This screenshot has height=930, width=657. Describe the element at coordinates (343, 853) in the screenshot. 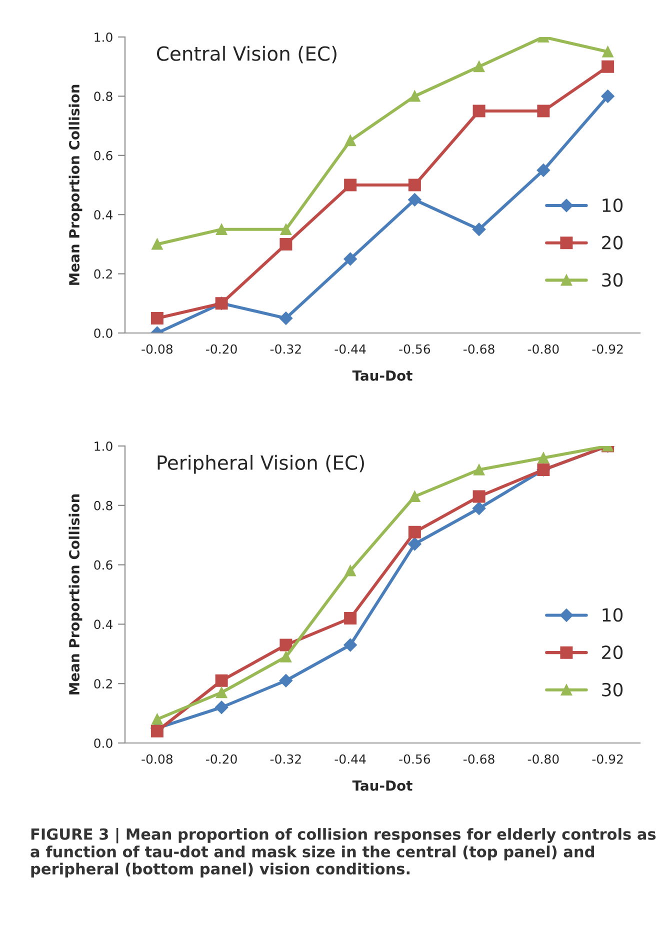

I see `caption: FIGURE 3 | Mean proportion of collision responses for elderly controls as a function of tau-dot and mask size in the central (top panel) and peripheral (bottom panel) vision conditions.` at that location.